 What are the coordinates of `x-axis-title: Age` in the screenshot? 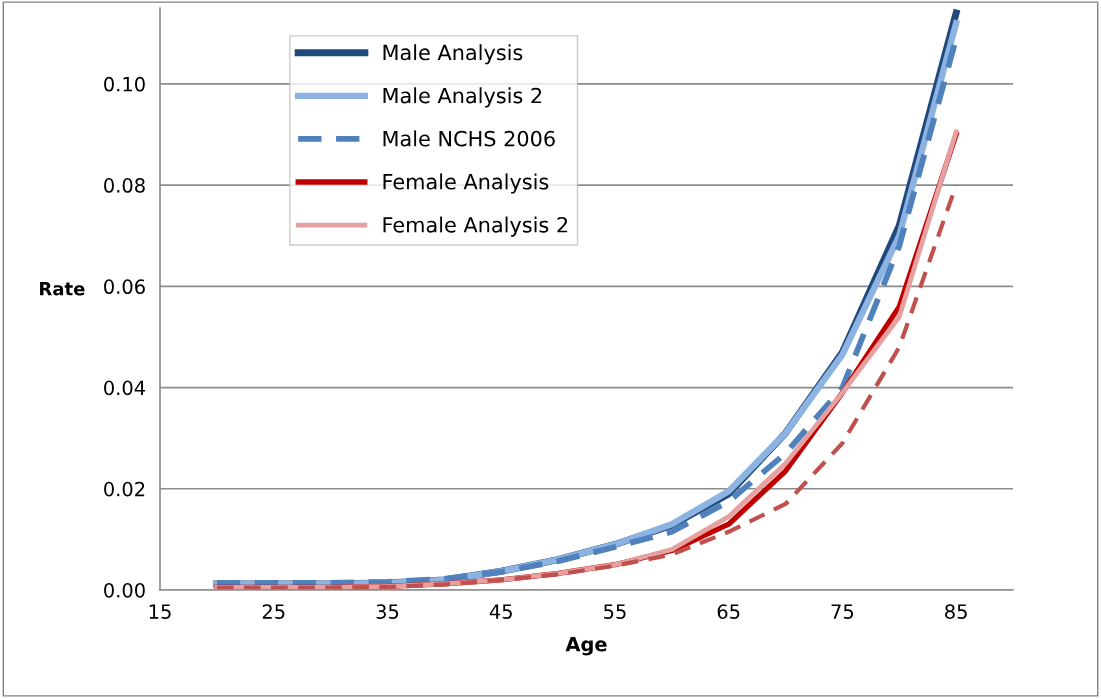 It's located at (586, 646).